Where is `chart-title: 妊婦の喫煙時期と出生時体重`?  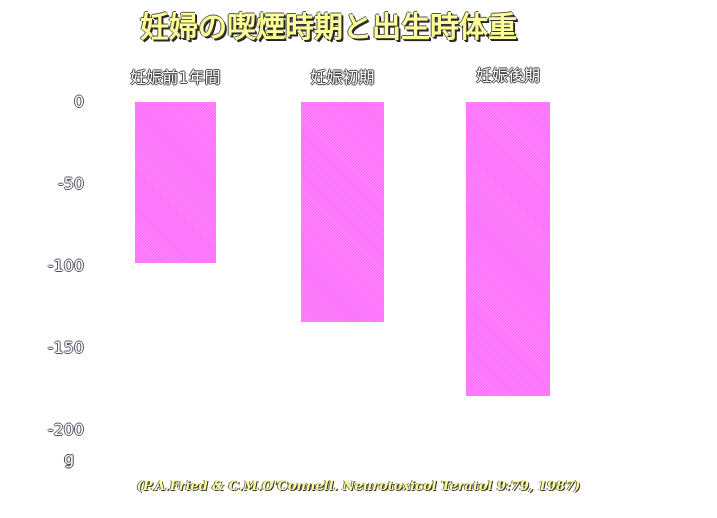 chart-title: 妊婦の喫煙時期と出生時体重 is located at coordinates (328, 27).